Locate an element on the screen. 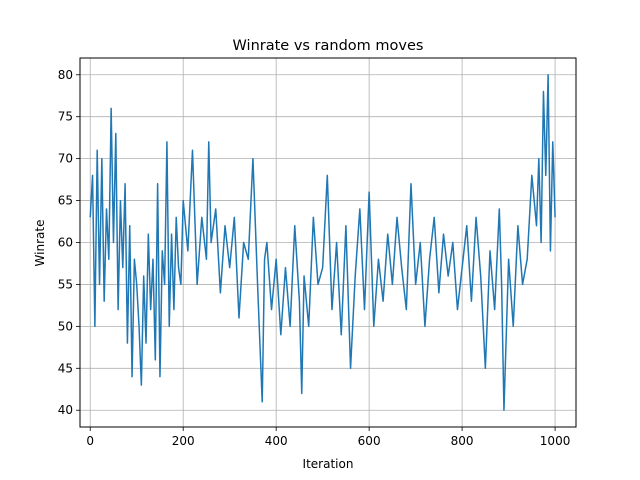  y-tick-label: 80 is located at coordinates (65, 75).